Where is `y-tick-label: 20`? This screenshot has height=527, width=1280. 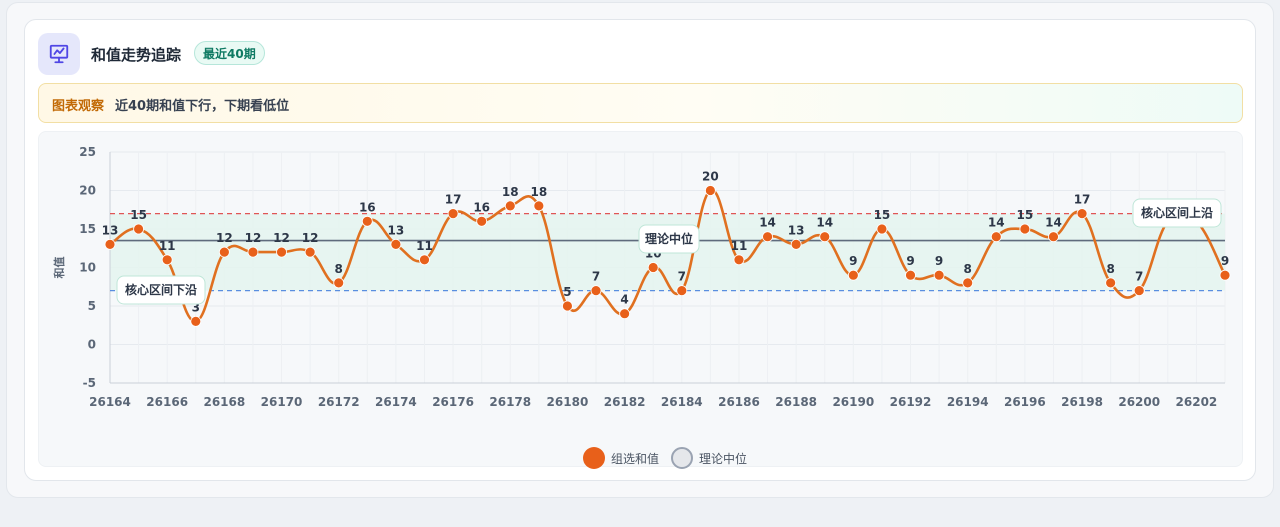
y-tick-label: 20 is located at coordinates (87, 191).